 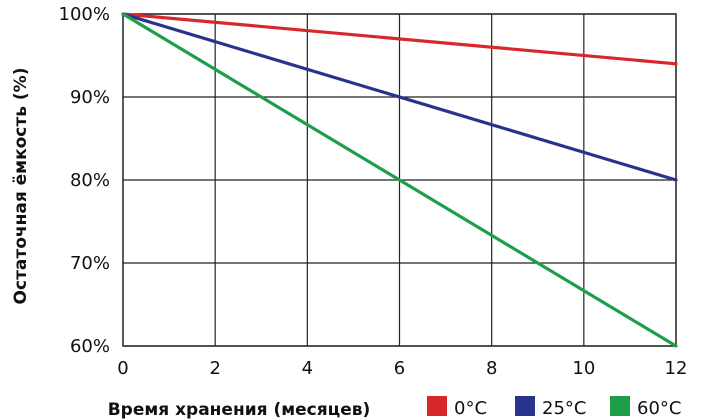 I want to click on y-tick-label: 60%, so click(x=90, y=346).